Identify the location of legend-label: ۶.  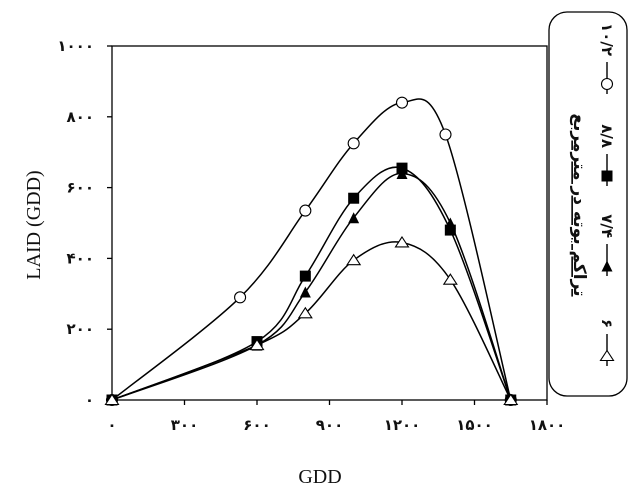
(607, 323).